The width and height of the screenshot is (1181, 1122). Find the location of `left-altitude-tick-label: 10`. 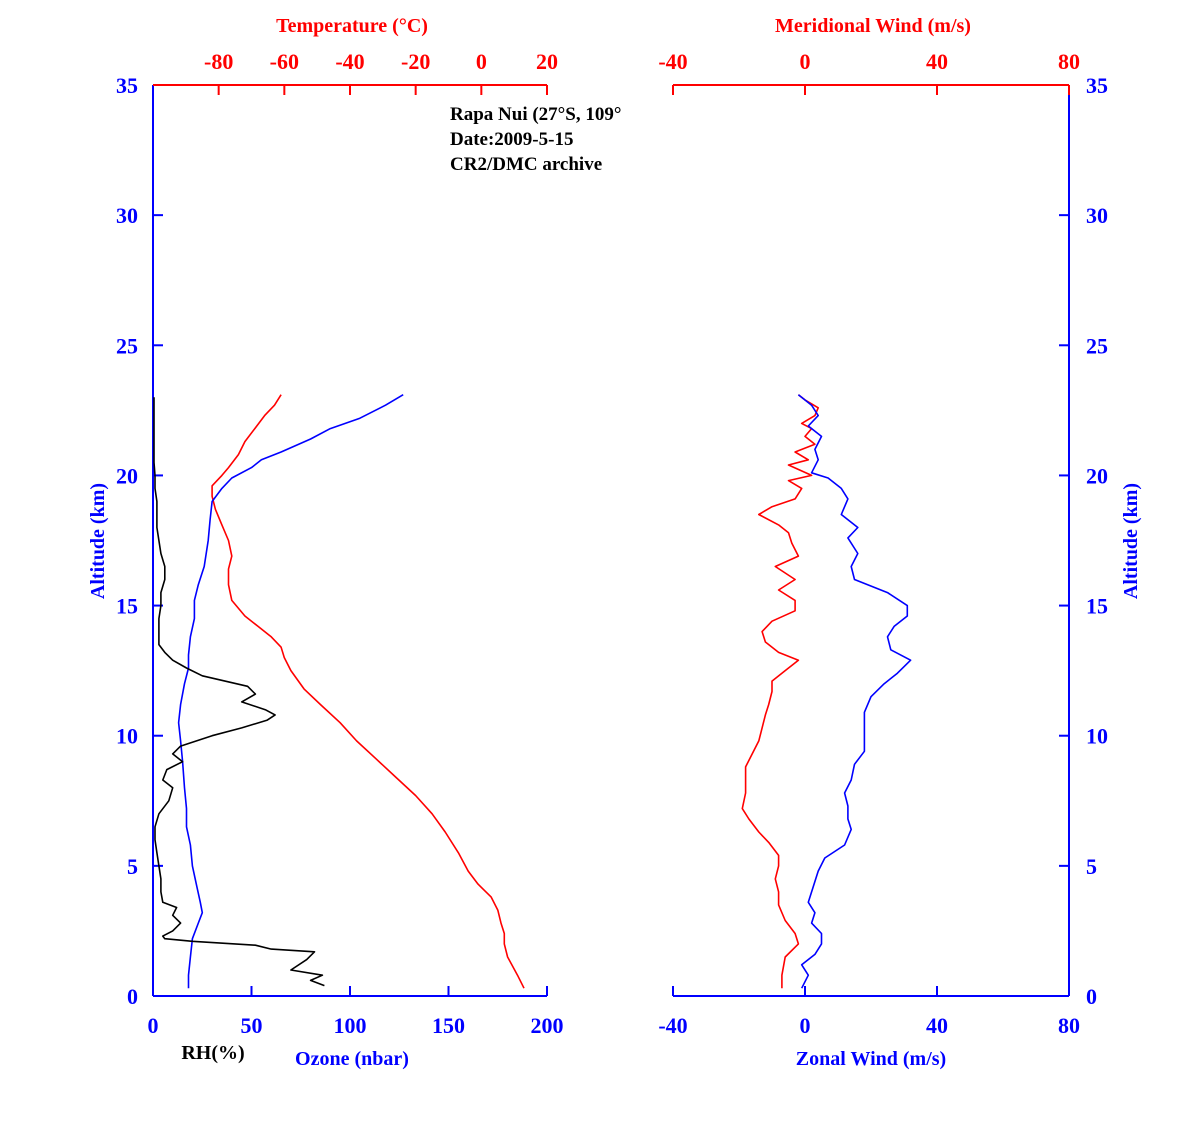

left-altitude-tick-label: 10 is located at coordinates (127, 736).